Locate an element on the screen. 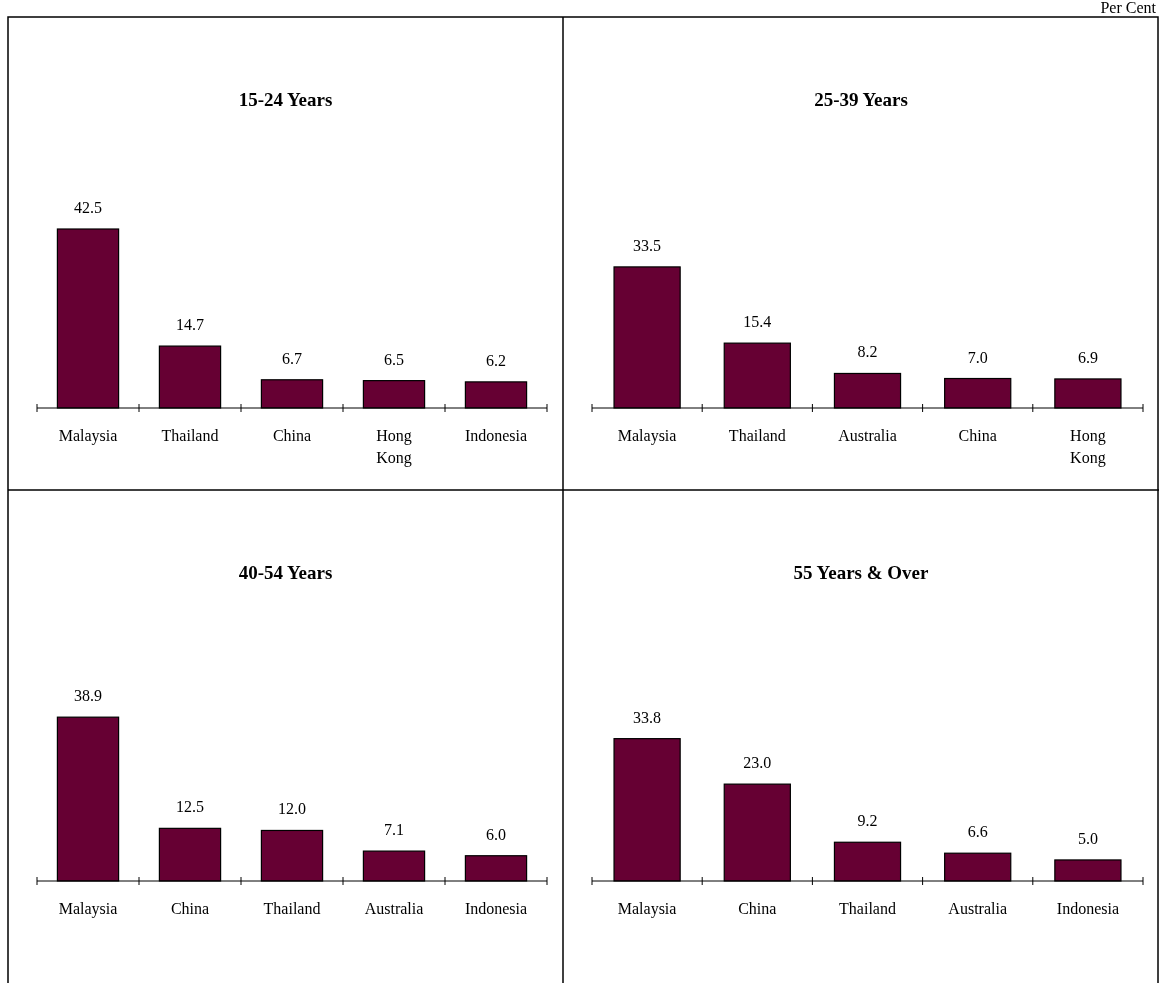  data-label: 6.2 is located at coordinates (496, 360).